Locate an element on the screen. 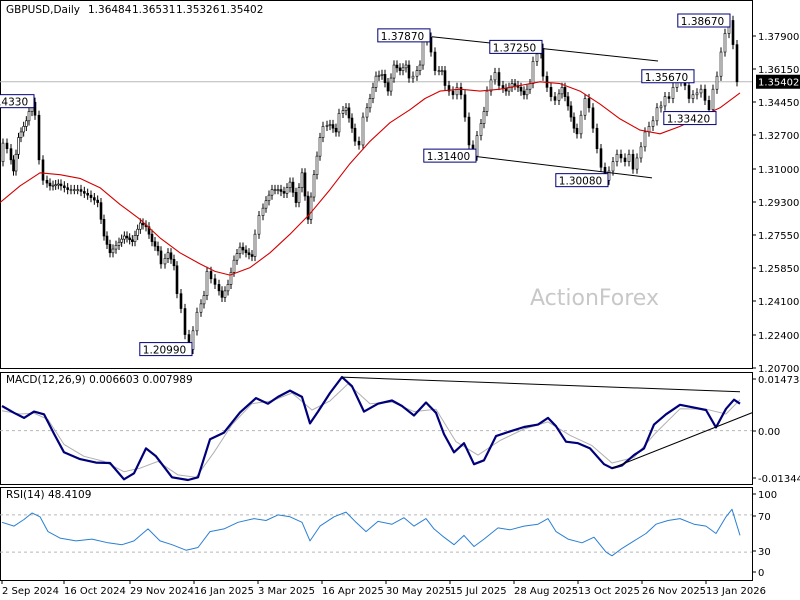  ohlc-open: 1.36484 is located at coordinates (110, 10).